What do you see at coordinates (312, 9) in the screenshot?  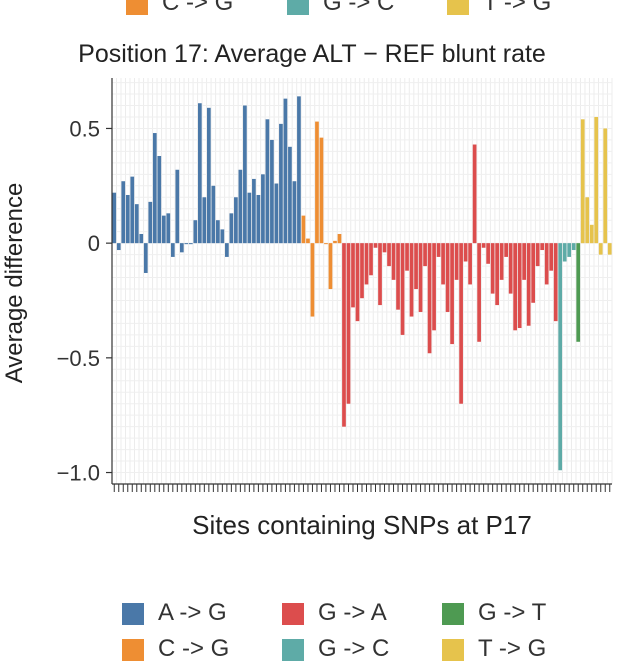 I see `legend-top-row: C -> G G -> C T -> G` at bounding box center [312, 9].